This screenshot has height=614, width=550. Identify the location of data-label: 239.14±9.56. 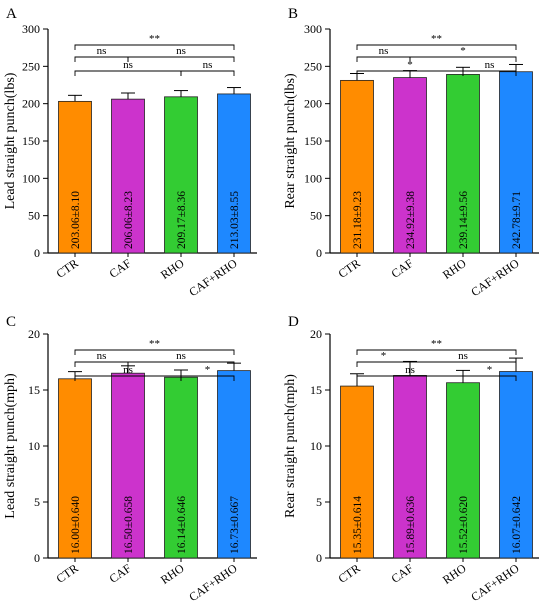
(464, 220).